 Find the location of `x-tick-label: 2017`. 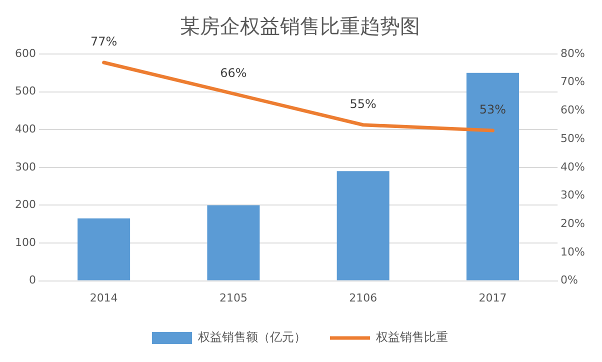

x-tick-label: 2017 is located at coordinates (492, 297).